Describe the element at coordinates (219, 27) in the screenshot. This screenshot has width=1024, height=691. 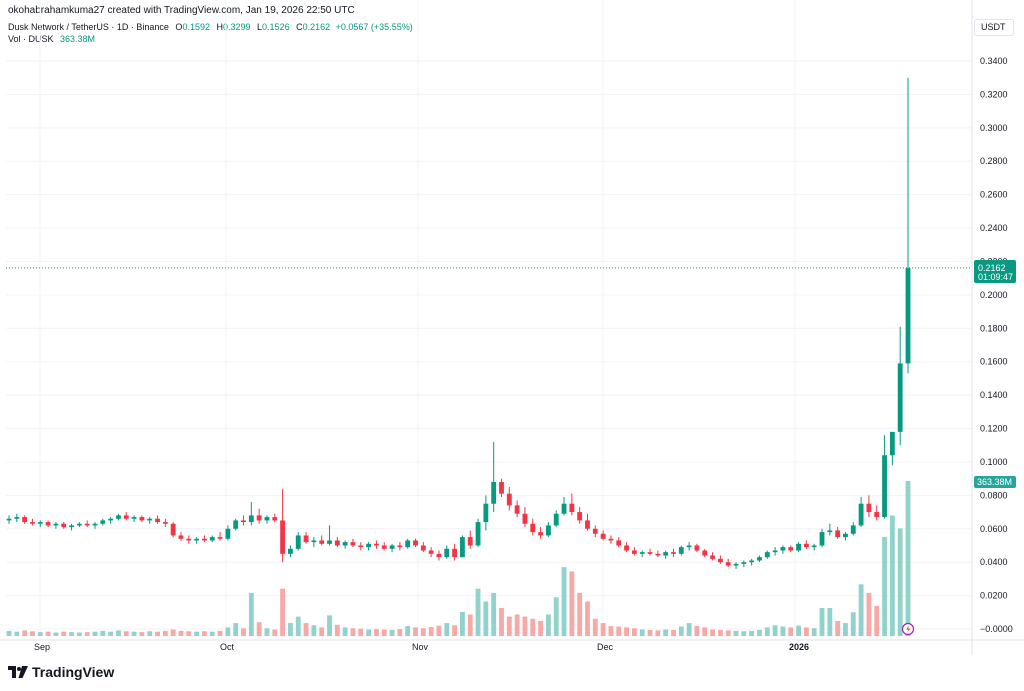
I see `high-key: H` at that location.